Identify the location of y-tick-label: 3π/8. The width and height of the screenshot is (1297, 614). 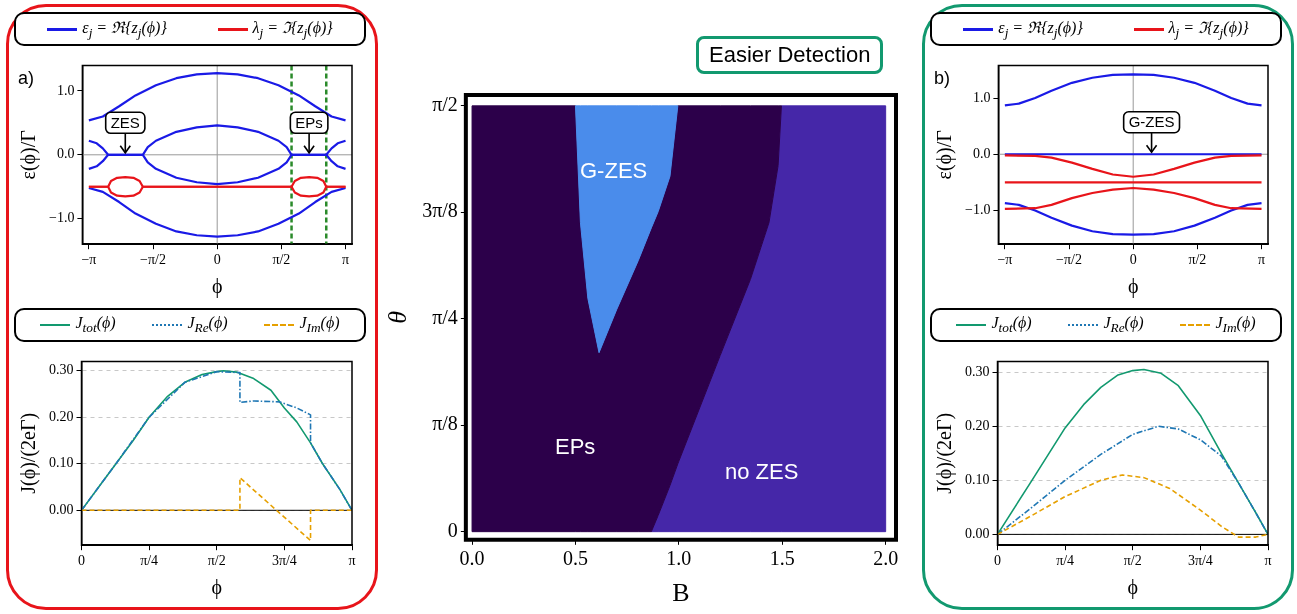
(440, 210).